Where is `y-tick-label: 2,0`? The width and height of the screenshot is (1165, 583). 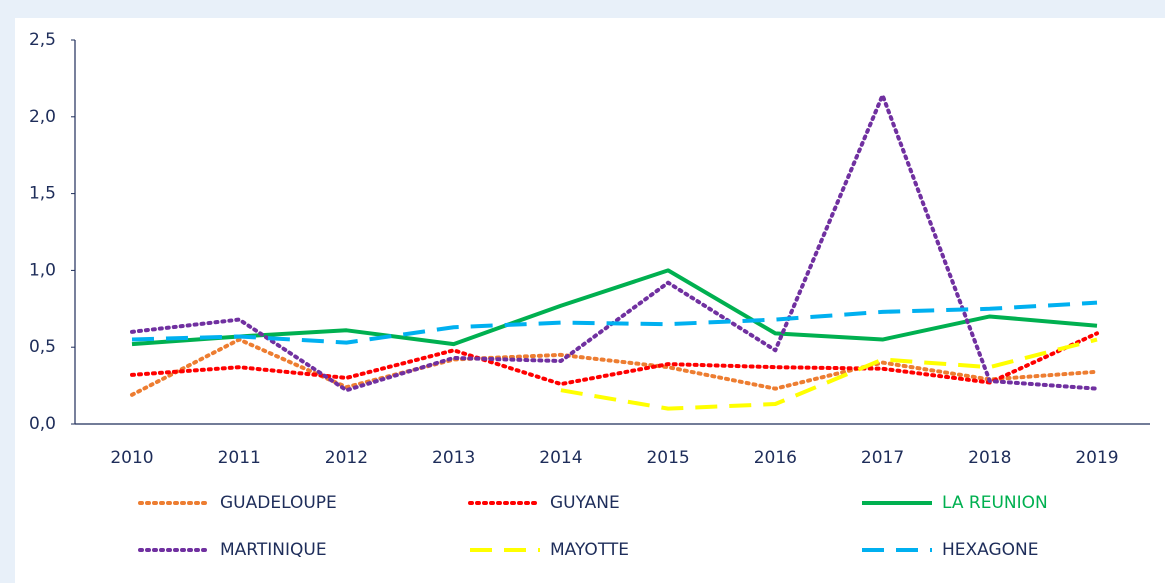 y-tick-label: 2,0 is located at coordinates (42, 117).